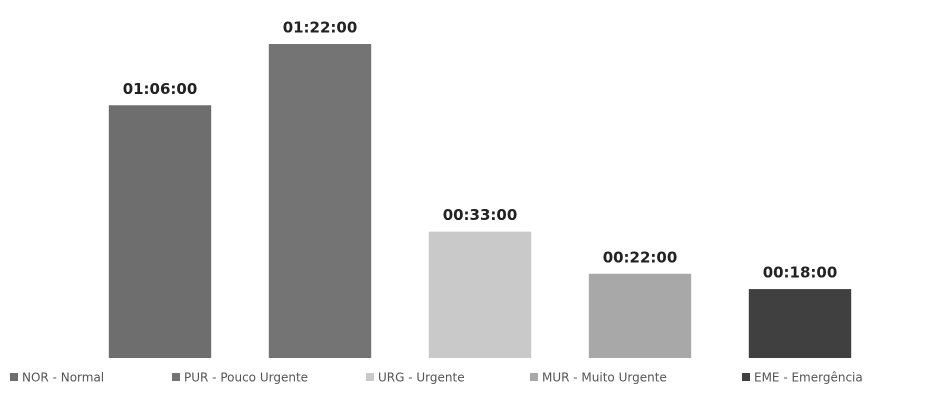 Image resolution: width=948 pixels, height=414 pixels. Describe the element at coordinates (808, 378) in the screenshot. I see `legend-label: EME - Emergência` at that location.